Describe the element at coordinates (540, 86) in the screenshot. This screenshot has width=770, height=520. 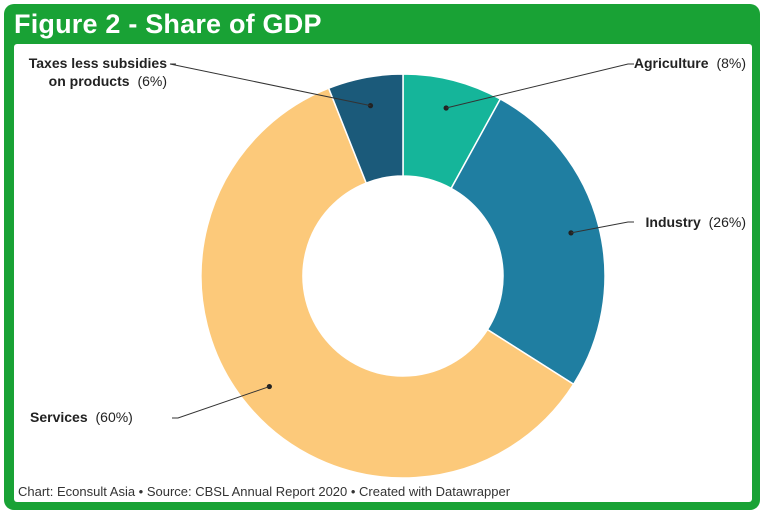
I see `leader-line-agriculture` at that location.